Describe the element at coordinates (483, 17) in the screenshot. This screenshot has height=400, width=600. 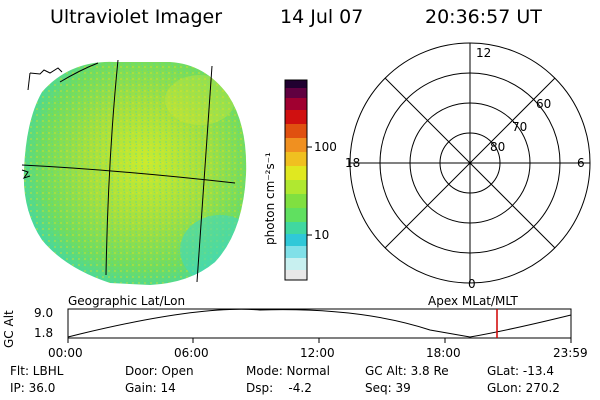
I see `time-label: 20:36:57 UT` at that location.